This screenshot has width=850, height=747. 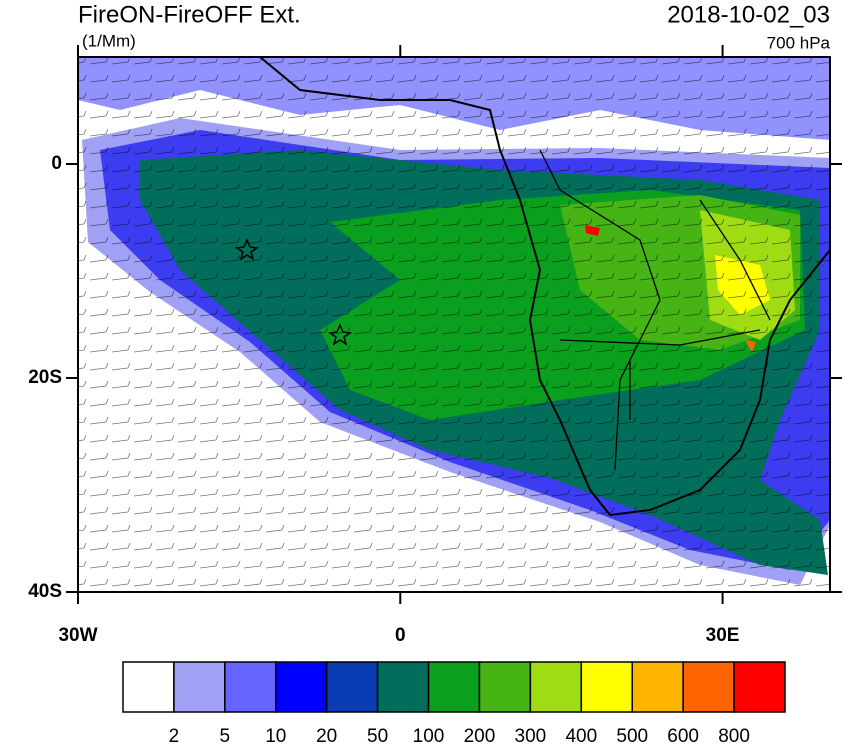 What do you see at coordinates (400, 635) in the screenshot?
I see `x-tick-label: 0` at bounding box center [400, 635].